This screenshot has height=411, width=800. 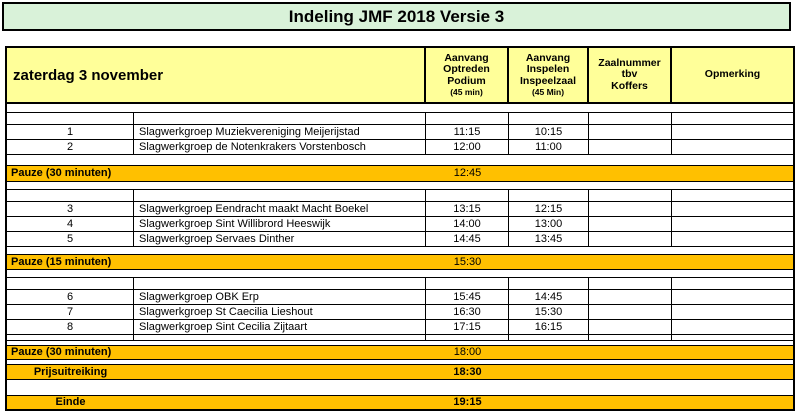 What do you see at coordinates (549, 209) in the screenshot?
I see `inspelen-time-cell: 12:15` at bounding box center [549, 209].